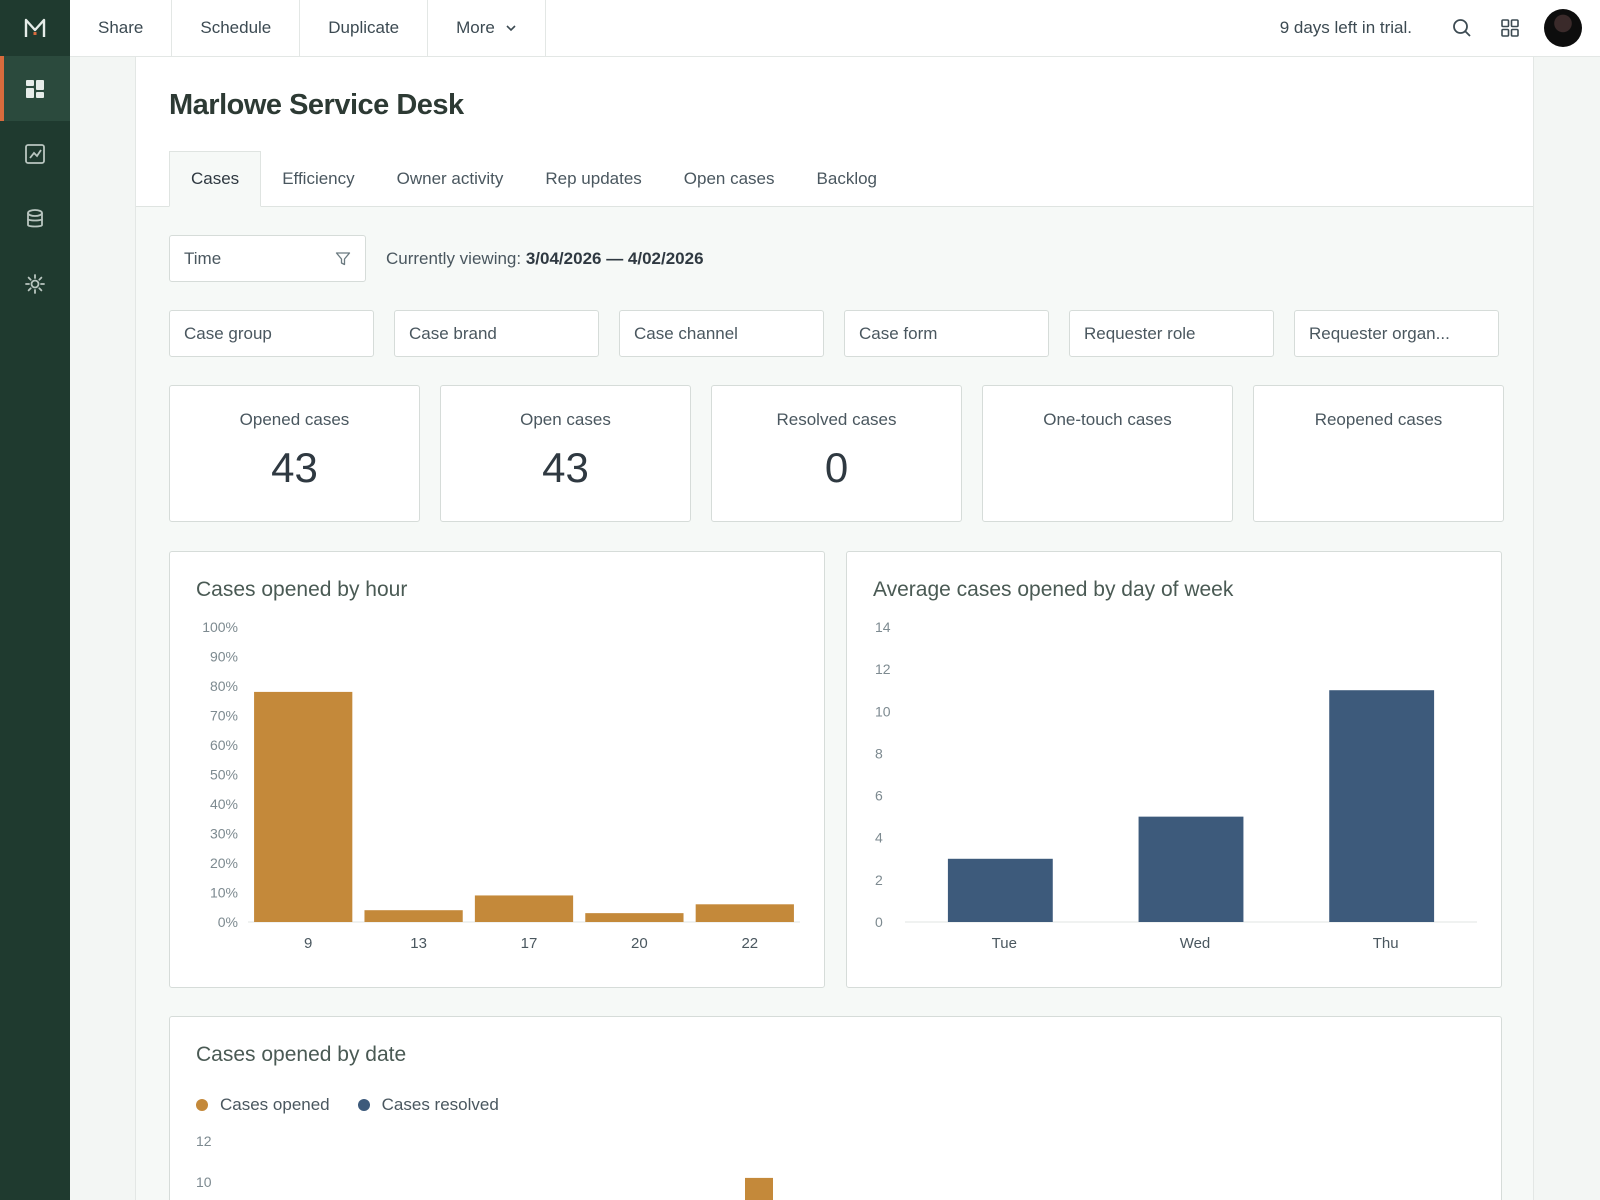 The width and height of the screenshot is (1600, 1200). Describe the element at coordinates (450, 178) in the screenshot. I see `tab-owner-activity: Owner activity` at that location.